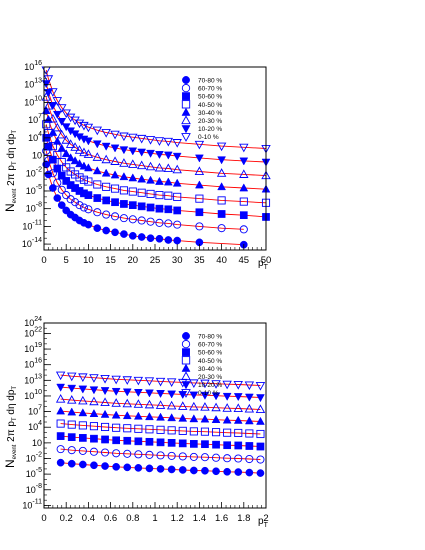  Describe the element at coordinates (35, 426) in the screenshot. I see `y-tick-label: 10⁴` at that location.